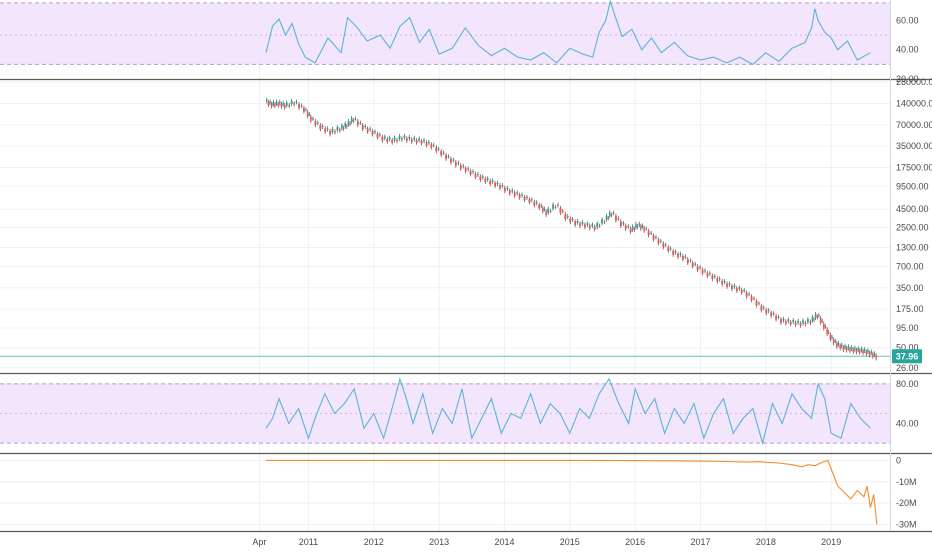 This screenshot has height=555, width=932. What do you see at coordinates (831, 542) in the screenshot?
I see `x-tick-label: 2019` at bounding box center [831, 542].